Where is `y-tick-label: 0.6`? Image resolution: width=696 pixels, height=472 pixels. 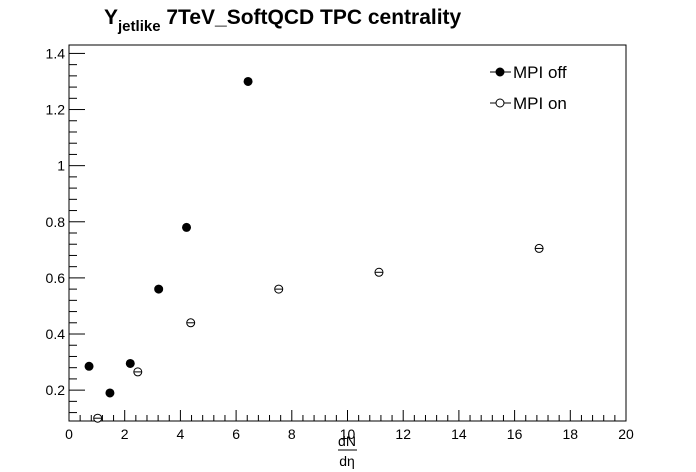 y-tick-label: 0.6 is located at coordinates (56, 278).